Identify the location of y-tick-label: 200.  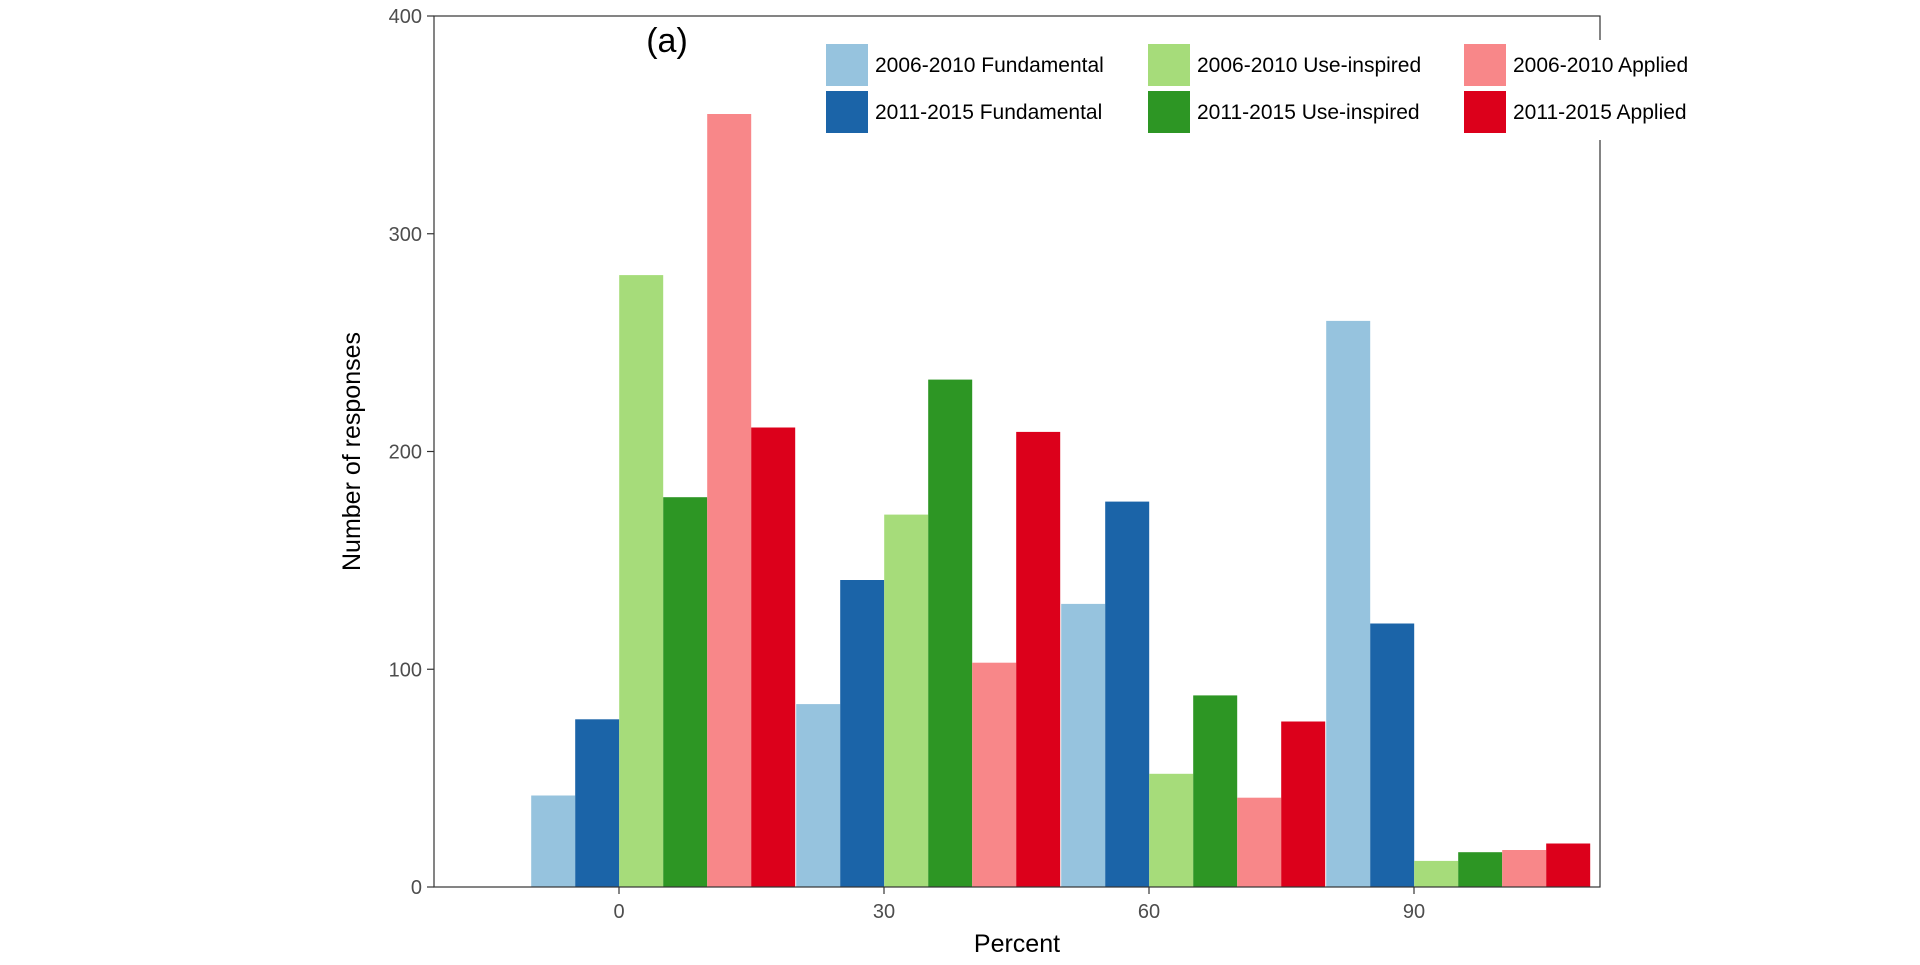
(405, 453).